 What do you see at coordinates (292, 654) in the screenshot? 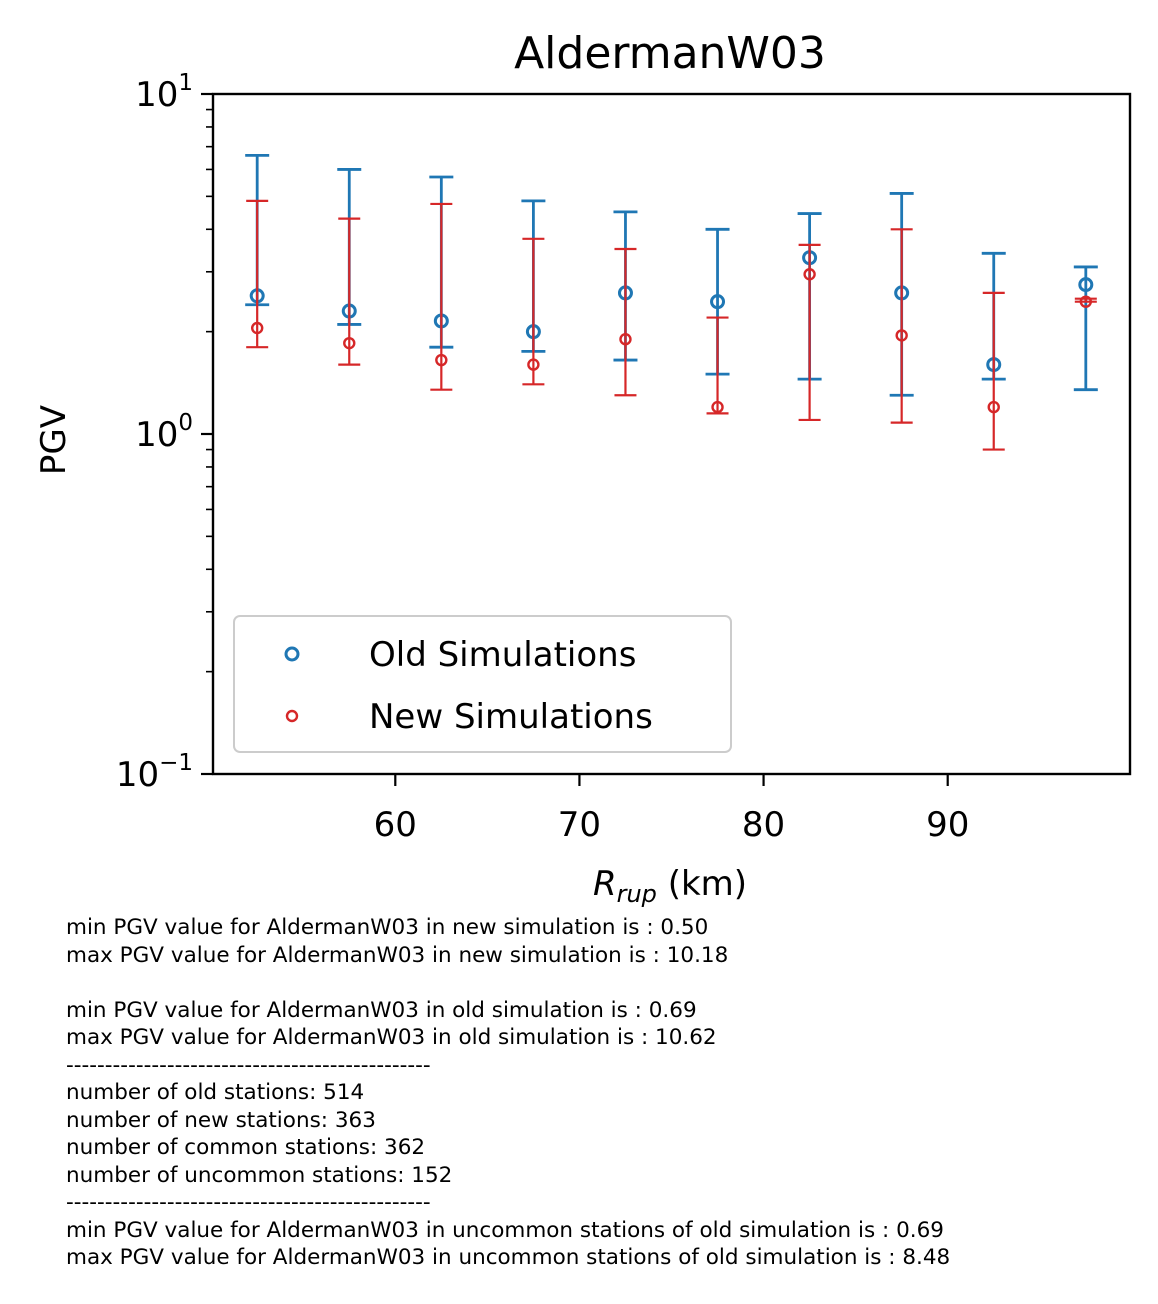
I see `legend-marker-old` at bounding box center [292, 654].